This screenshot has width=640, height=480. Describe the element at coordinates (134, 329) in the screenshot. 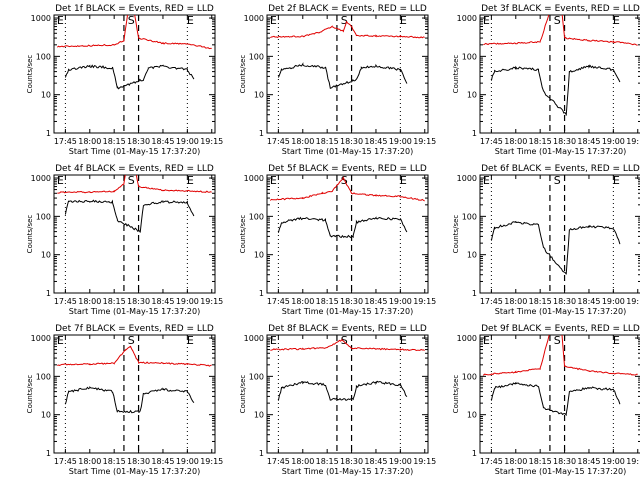

I see `panel-title: Det 7f BLACK = Events, RED = LLD` at that location.